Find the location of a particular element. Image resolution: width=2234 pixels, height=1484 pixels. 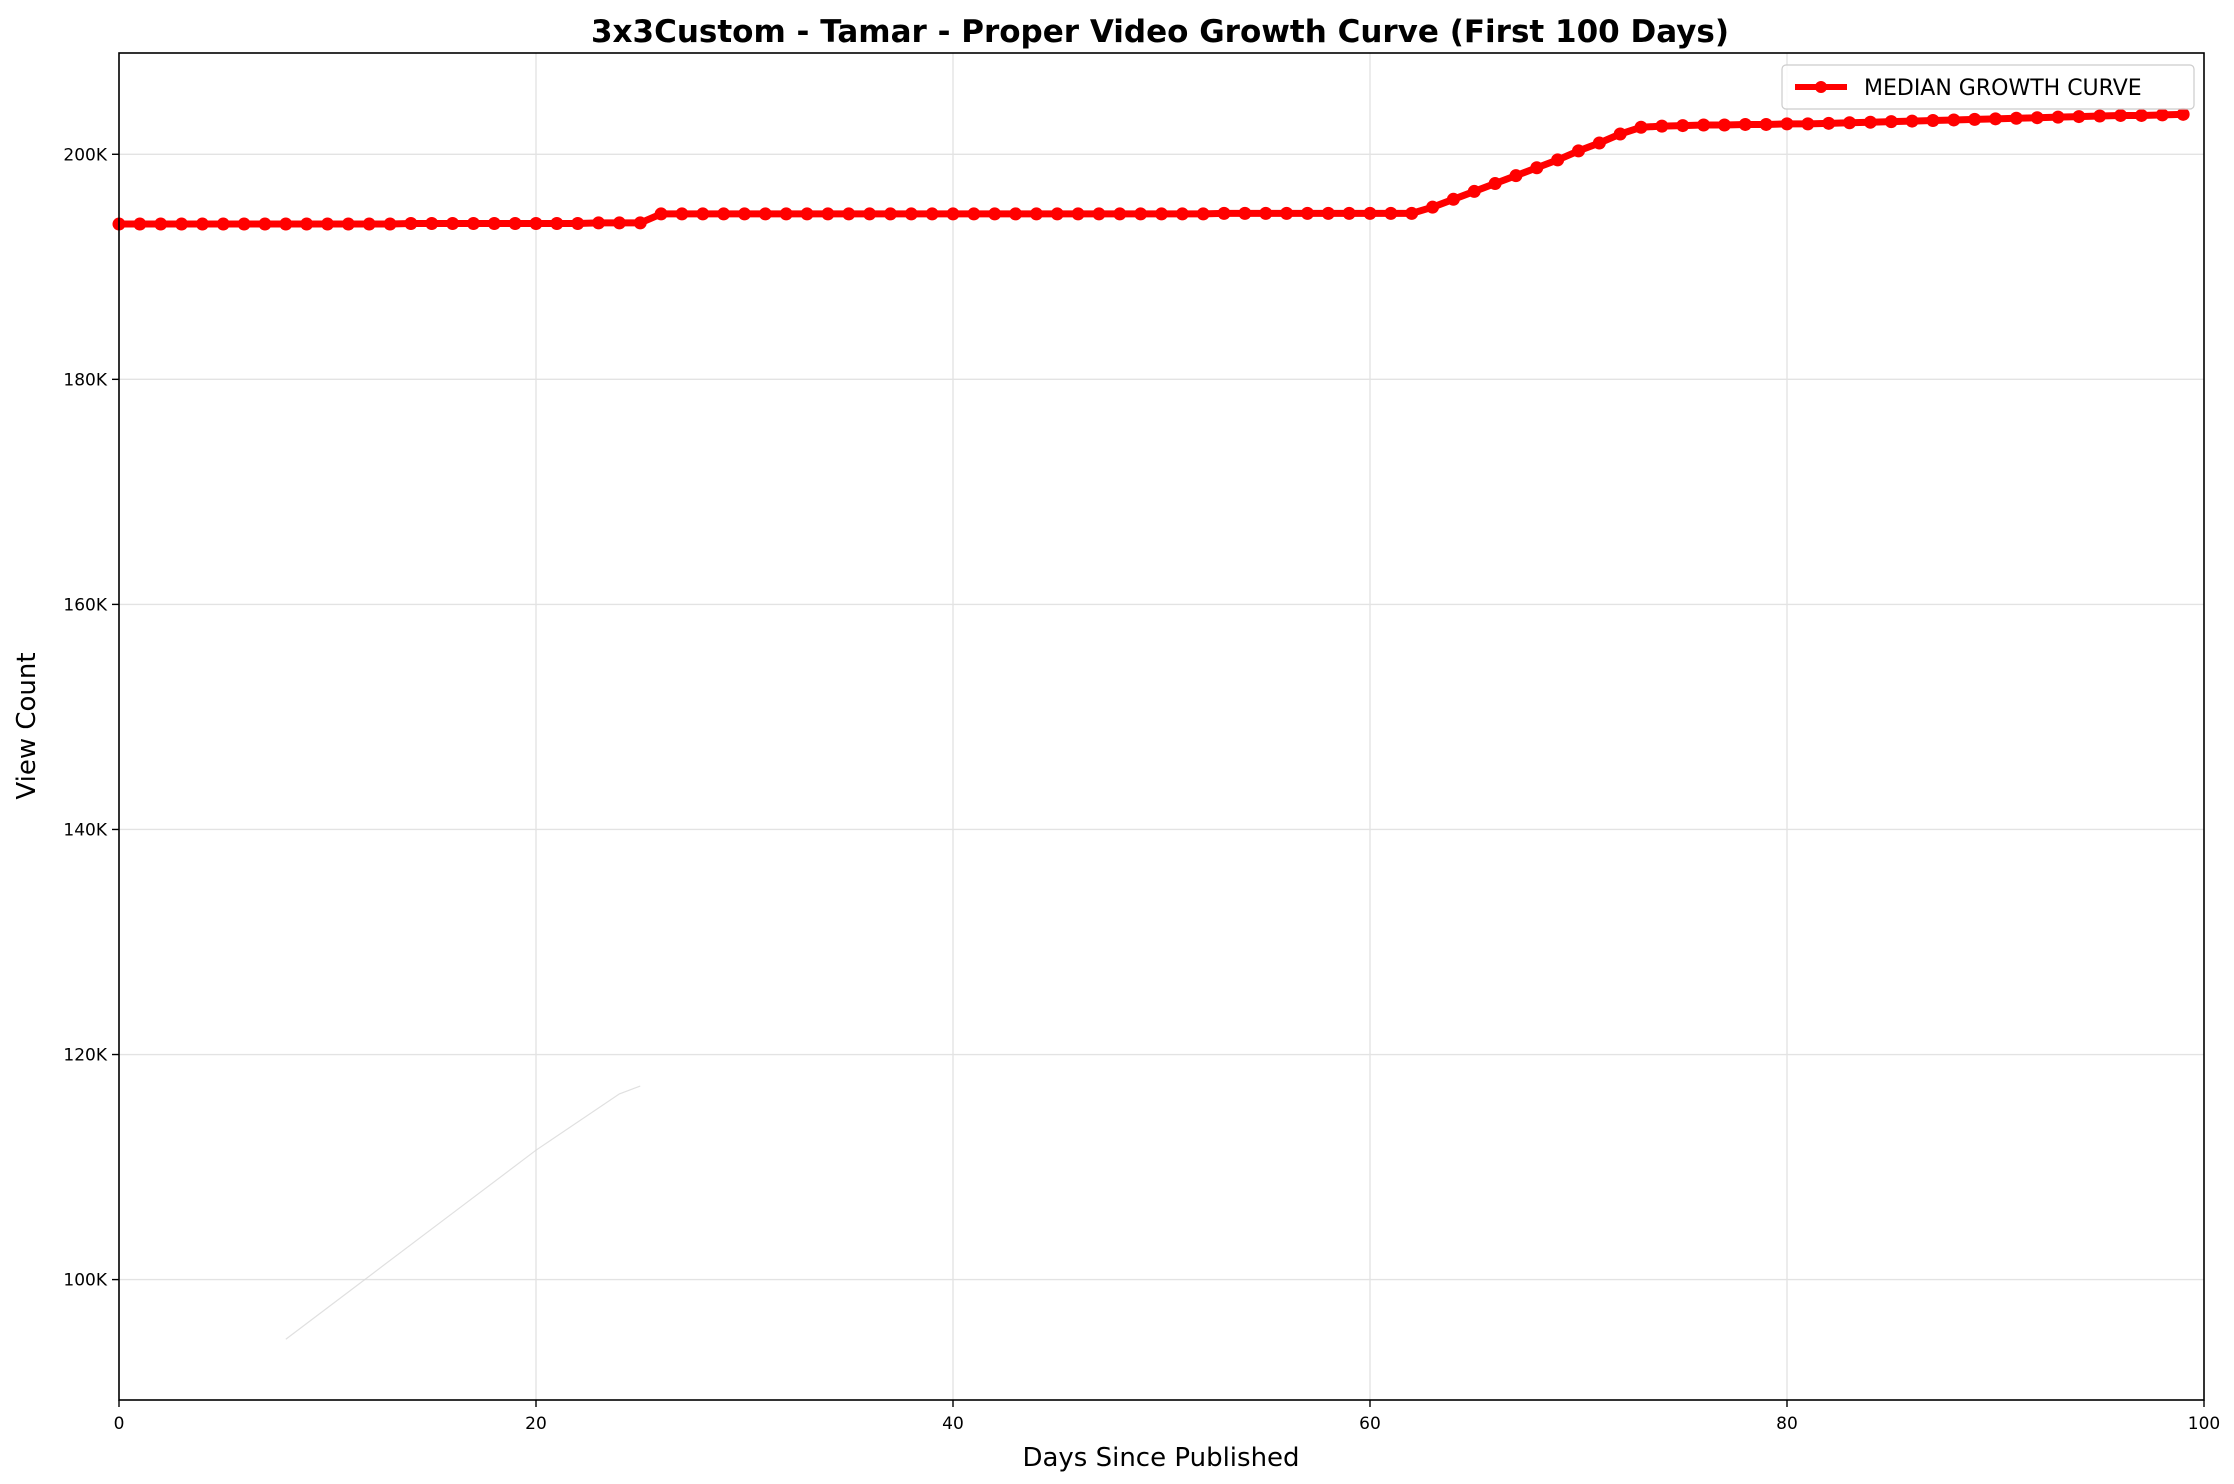

y-tick-label: 200K is located at coordinates (85, 155).